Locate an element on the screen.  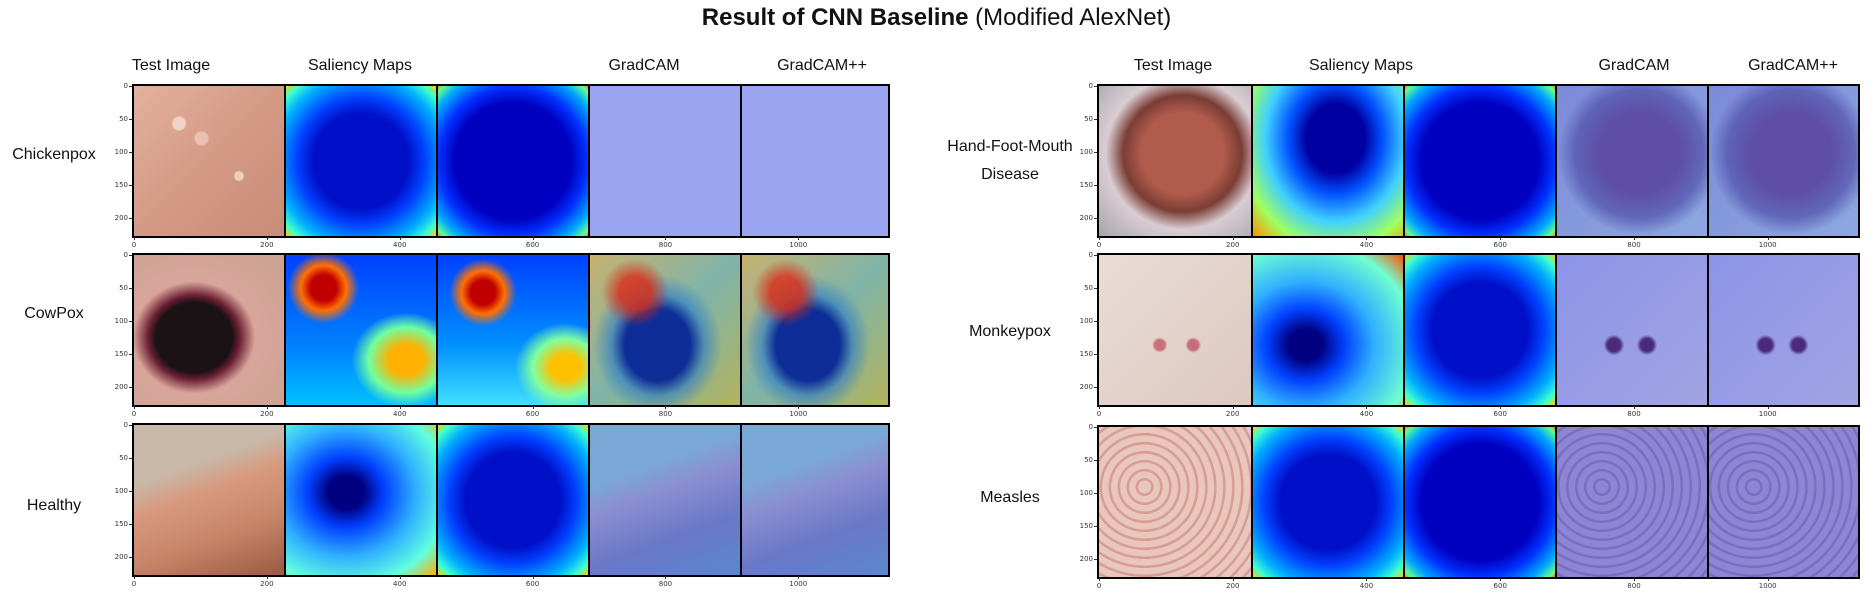
row-label-chickenpox: Chickenpox is located at coordinates (54, 154).